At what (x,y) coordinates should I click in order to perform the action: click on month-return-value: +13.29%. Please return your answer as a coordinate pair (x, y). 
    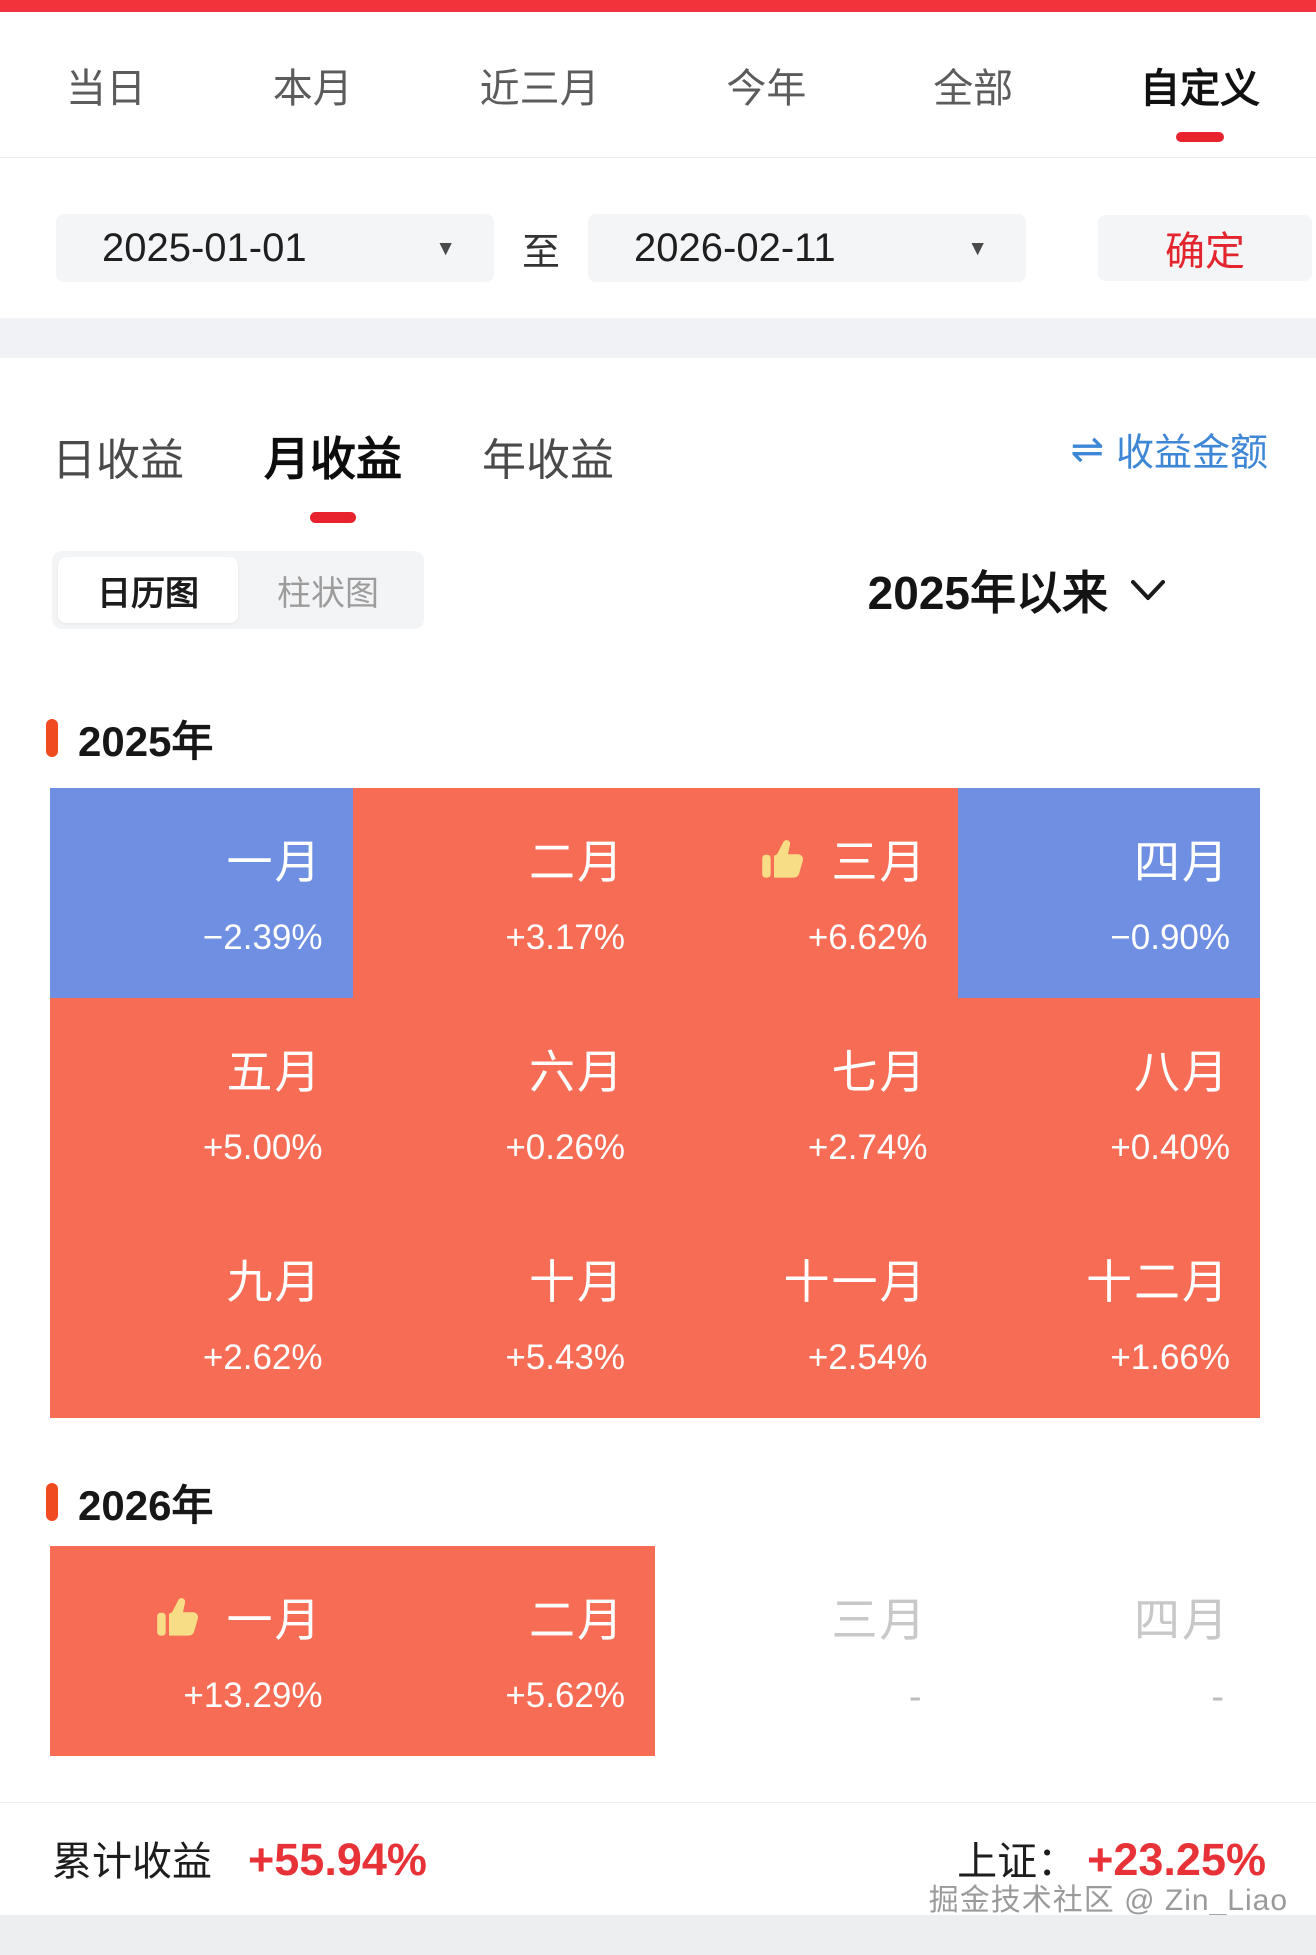
    Looking at the image, I should click on (253, 1695).